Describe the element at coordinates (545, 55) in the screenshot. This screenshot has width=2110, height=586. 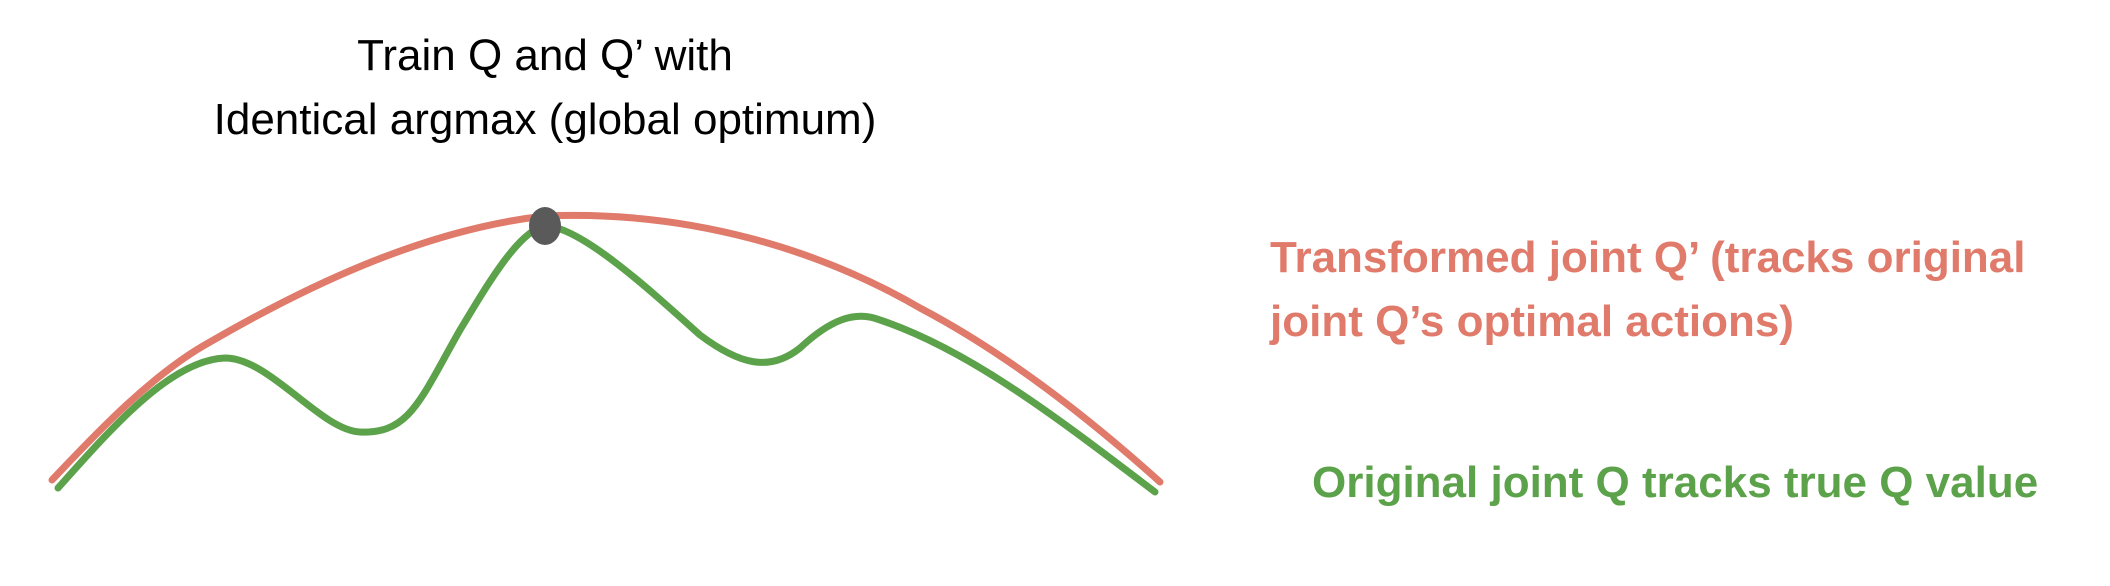
I see `diagram-title-line1: Train Q and Q’ with` at that location.